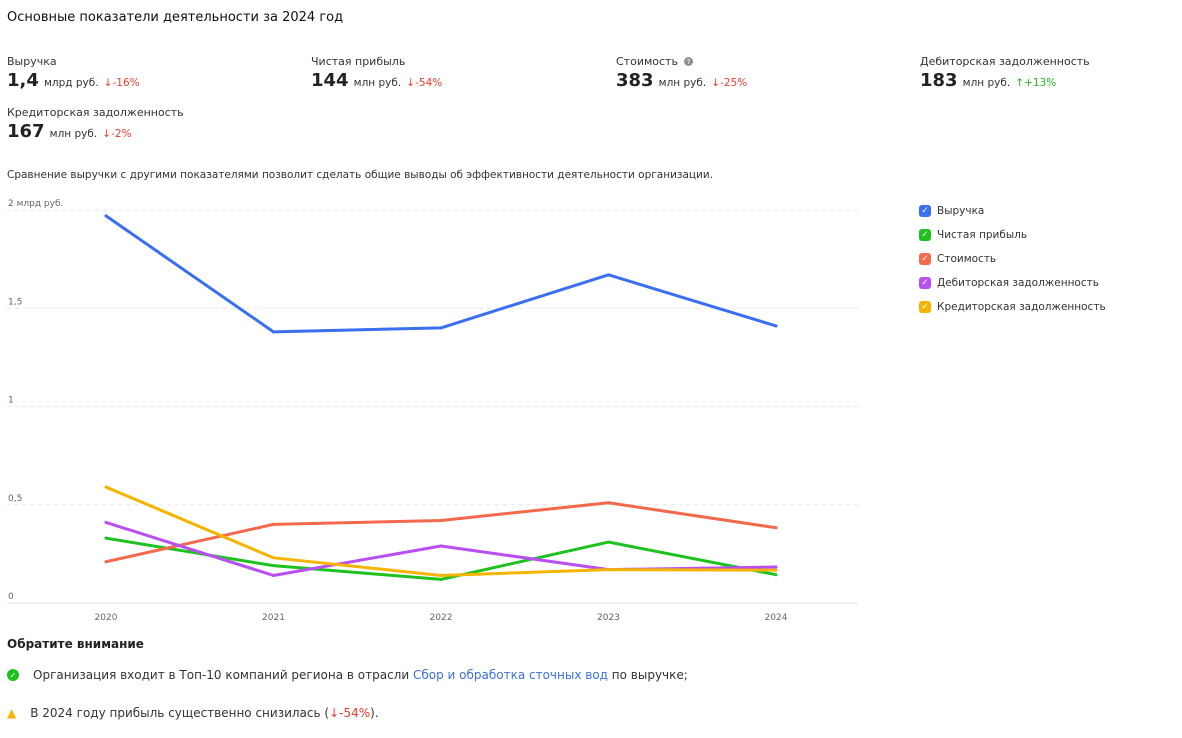  What do you see at coordinates (635, 80) in the screenshot?
I see `kpi-value: 383` at bounding box center [635, 80].